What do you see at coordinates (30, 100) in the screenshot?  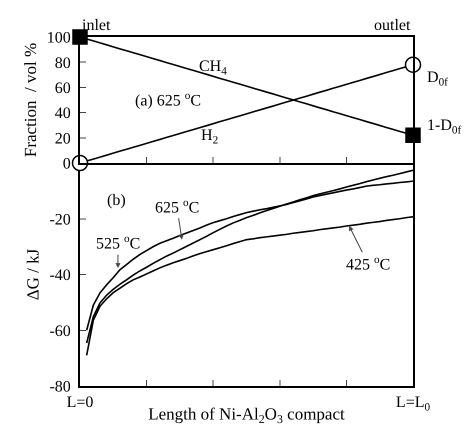 I see `y-axis-title: Fraction / vol %` at bounding box center [30, 100].